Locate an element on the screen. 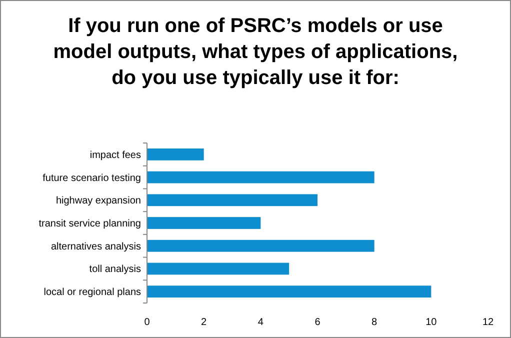 The height and width of the screenshot is (338, 511). x-tick-label: 2 is located at coordinates (204, 322).